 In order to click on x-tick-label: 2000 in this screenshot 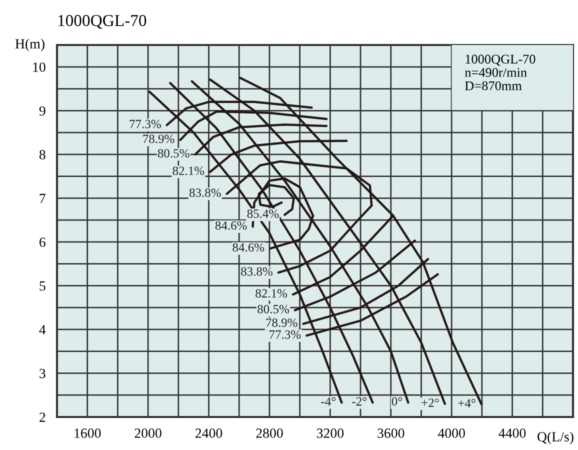, I will do `click(148, 433)`.